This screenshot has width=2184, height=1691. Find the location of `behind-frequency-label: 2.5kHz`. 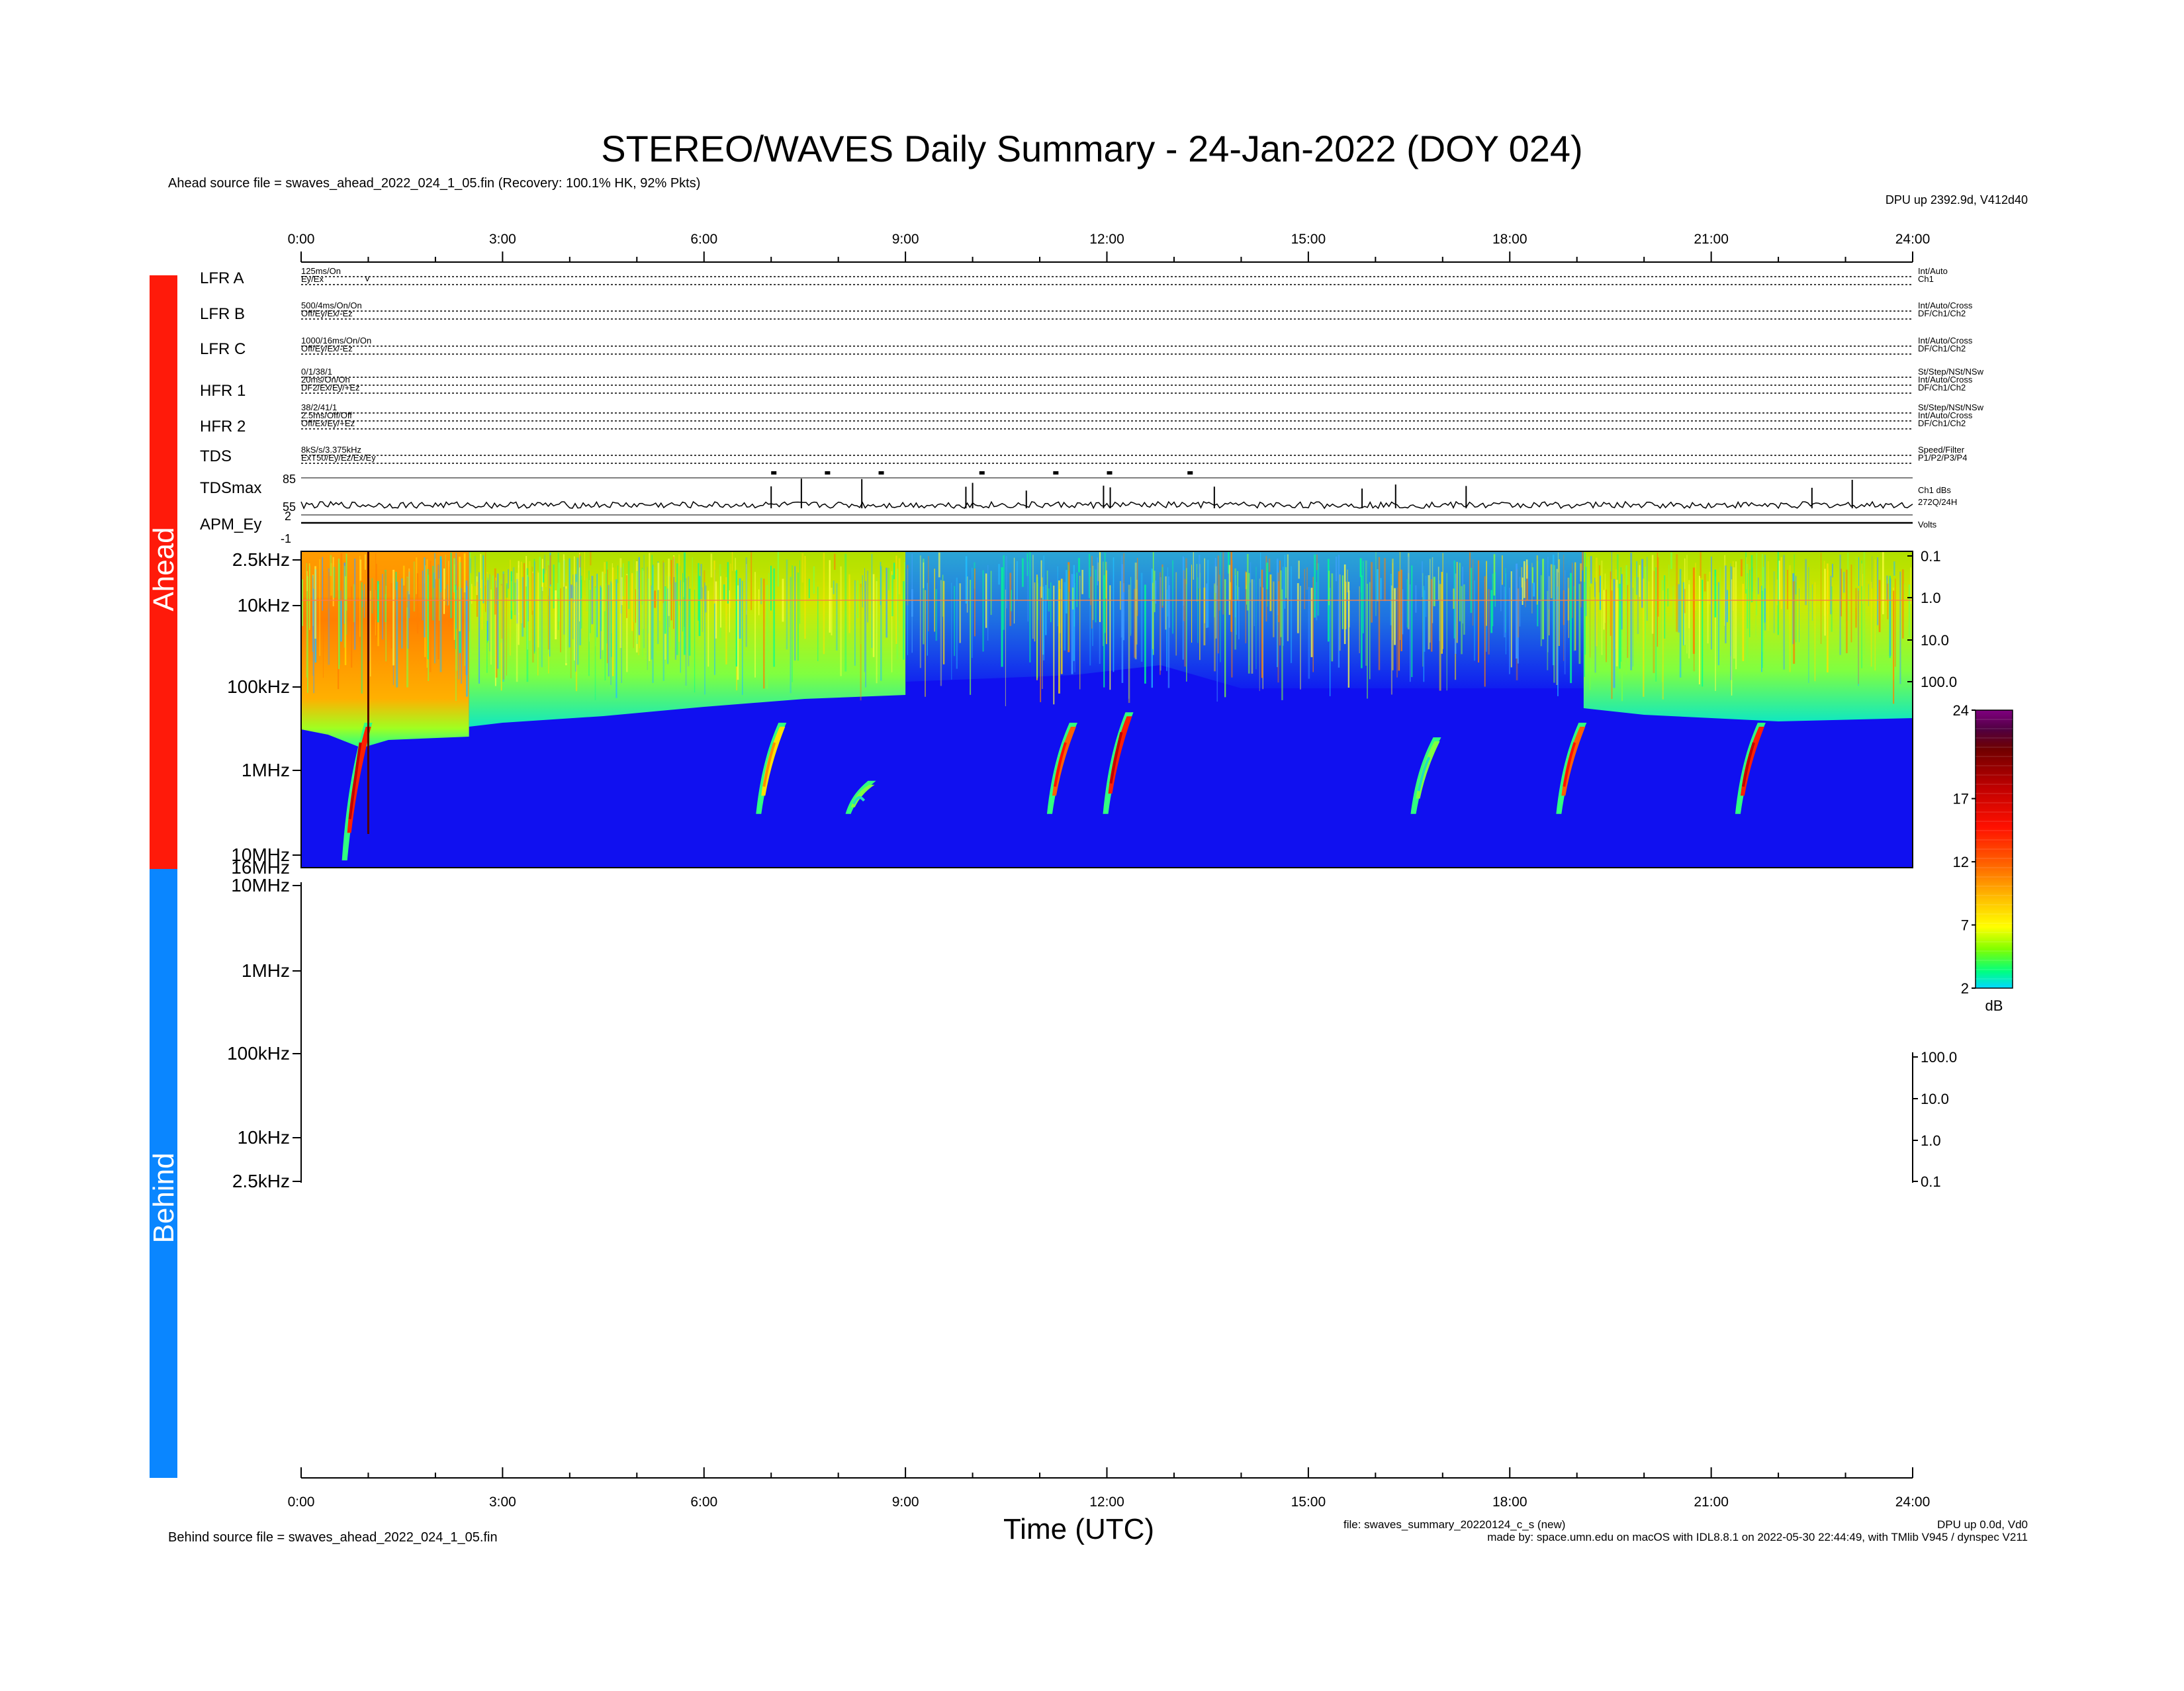

behind-frequency-label: 2.5kHz is located at coordinates (261, 1181).